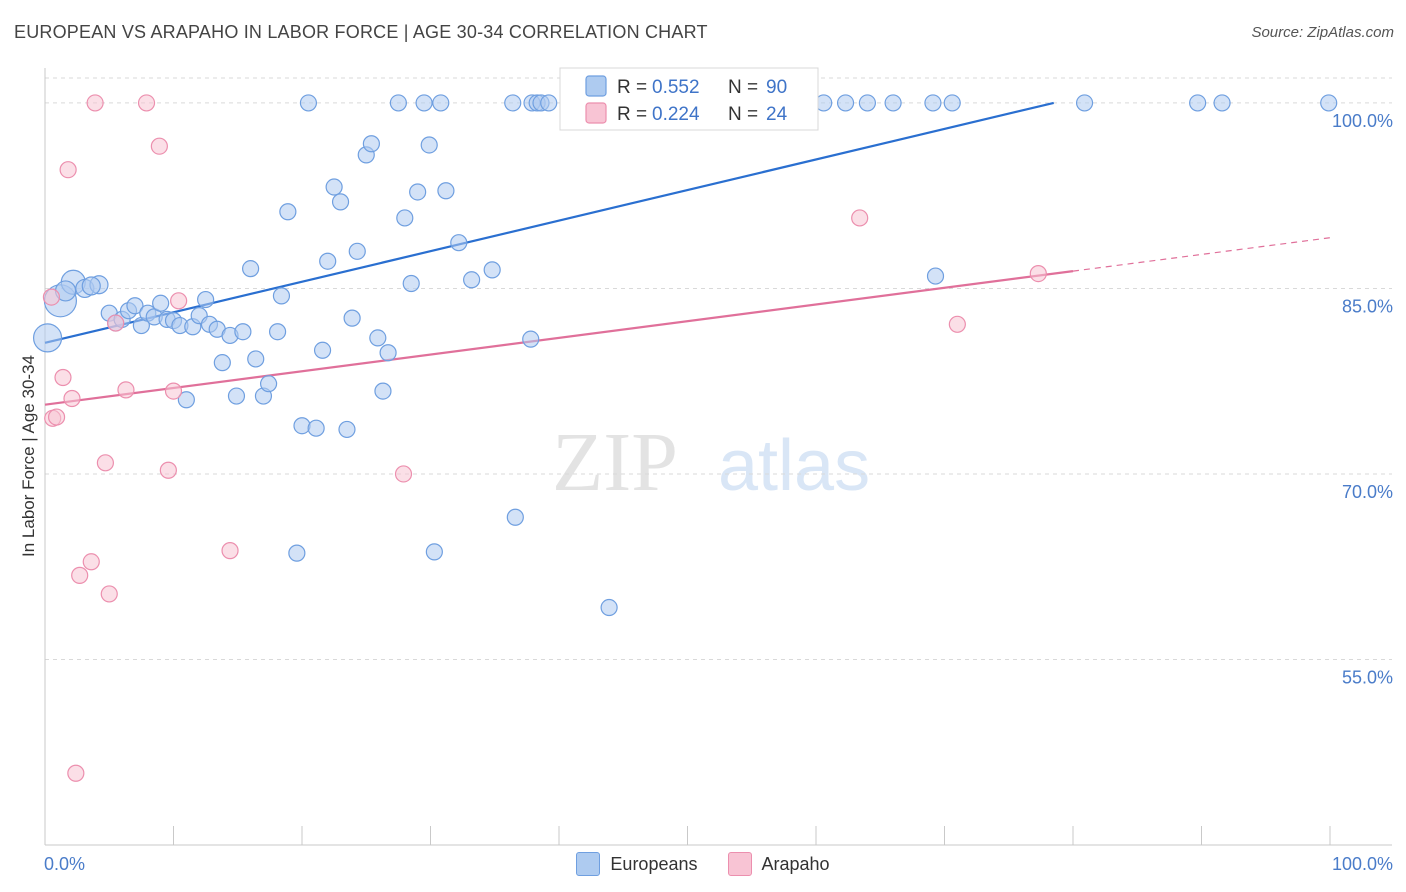 The width and height of the screenshot is (1406, 892). I want to click on x-tick-label-min: 0.0%, so click(64, 864).